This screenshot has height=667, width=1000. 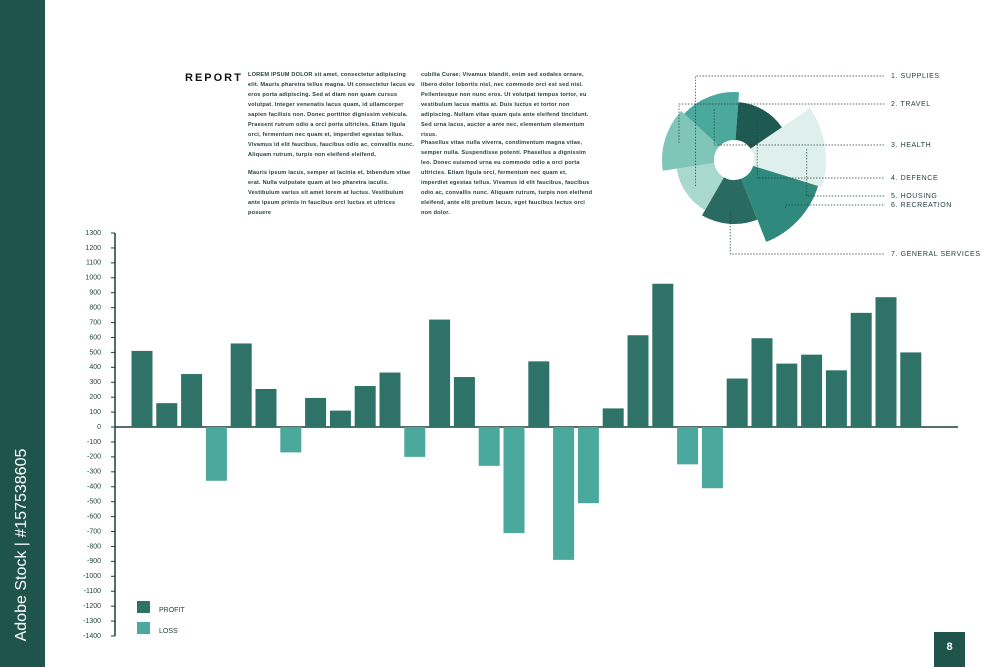 I want to click on legend-label: LOSS, so click(x=168, y=631).